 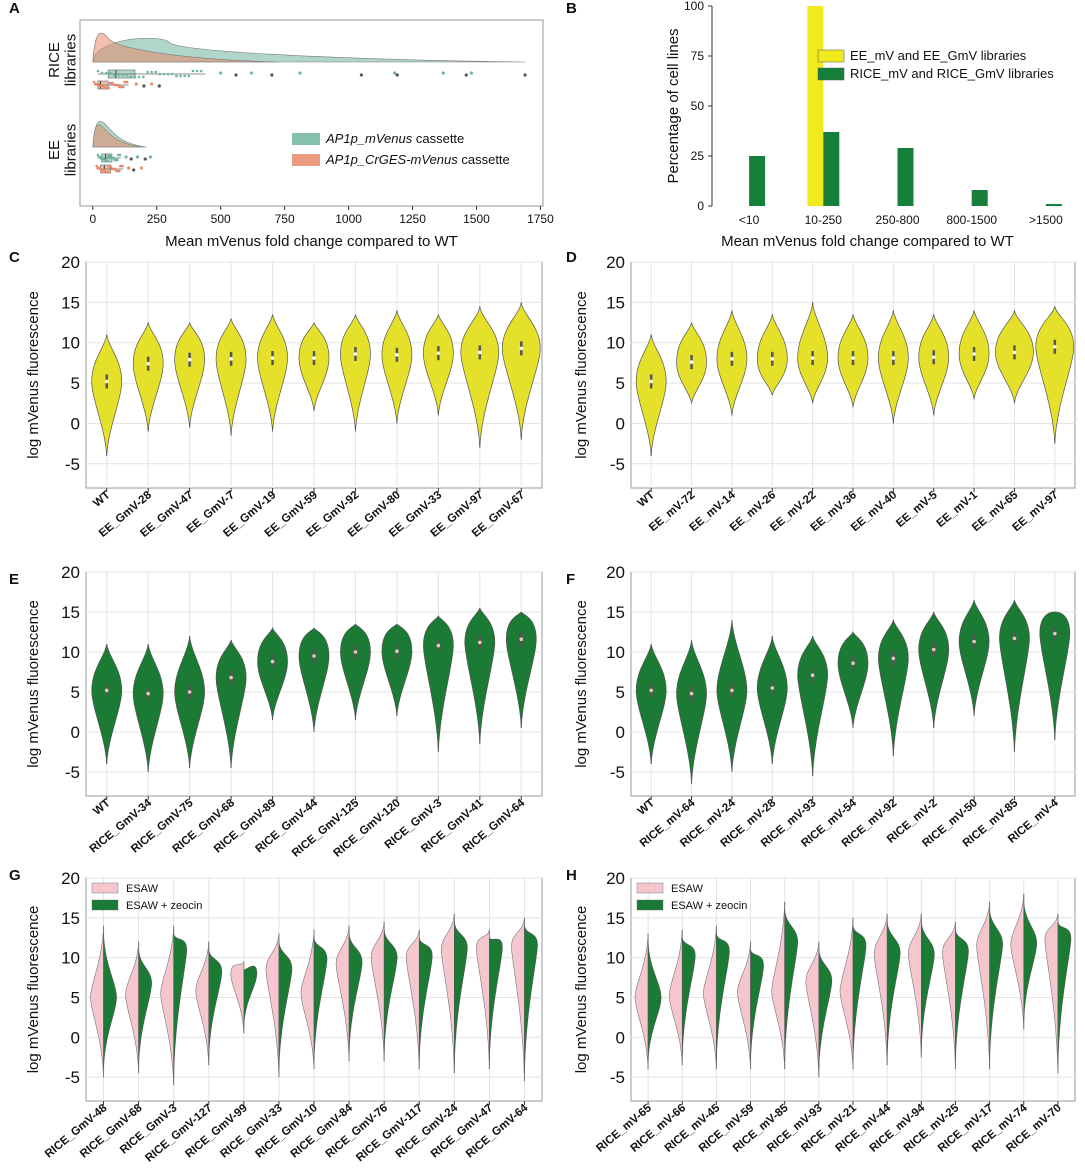 What do you see at coordinates (71, 150) in the screenshot?
I see `group-label-line: libraries` at bounding box center [71, 150].